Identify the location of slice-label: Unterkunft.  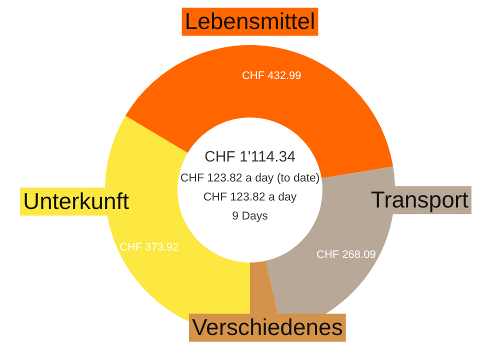
(76, 201).